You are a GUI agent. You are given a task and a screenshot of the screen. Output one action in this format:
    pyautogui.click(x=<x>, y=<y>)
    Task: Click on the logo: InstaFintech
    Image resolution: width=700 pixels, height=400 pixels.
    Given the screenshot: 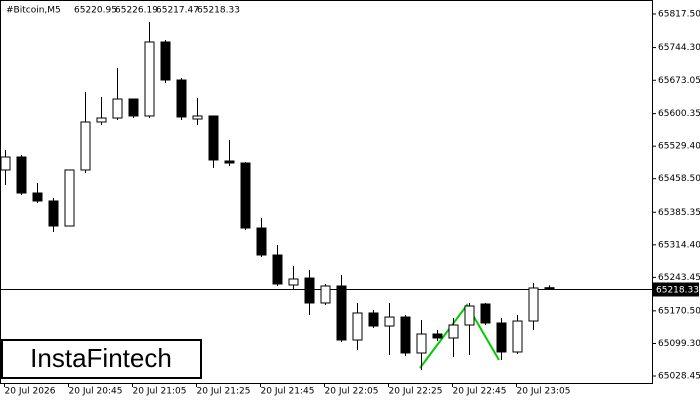 What is the action you would take?
    pyautogui.click(x=101, y=358)
    